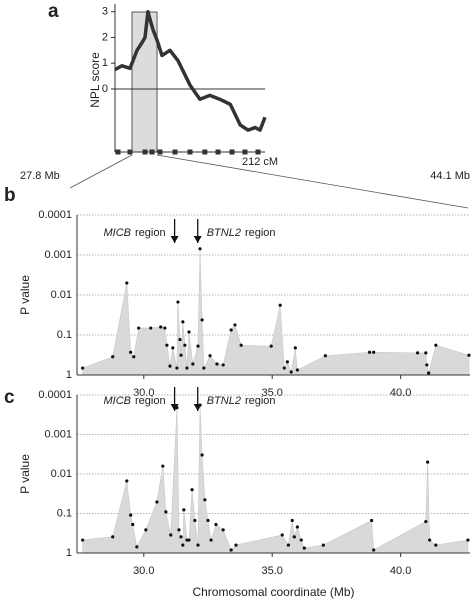  I want to click on x-tick-label: 40.0, so click(400, 571).